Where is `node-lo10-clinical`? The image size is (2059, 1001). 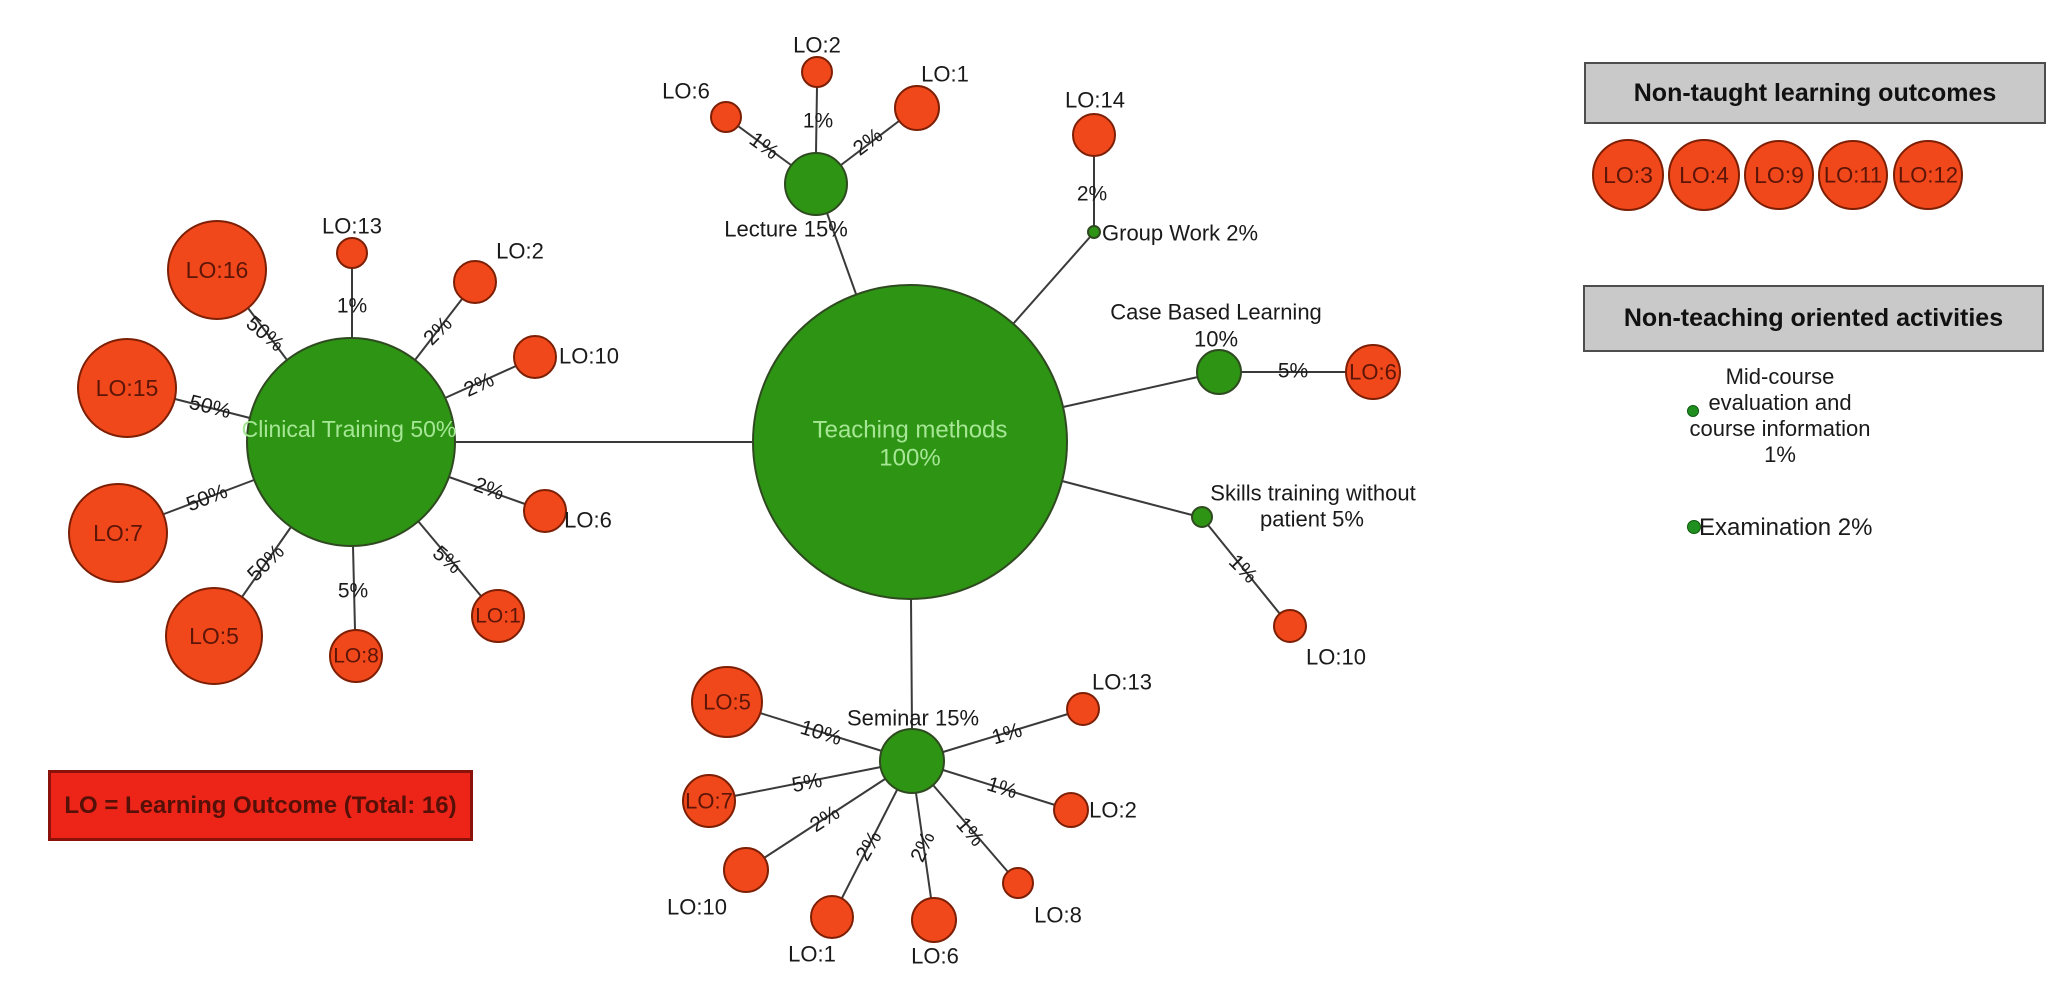
node-lo10-clinical is located at coordinates (535, 357).